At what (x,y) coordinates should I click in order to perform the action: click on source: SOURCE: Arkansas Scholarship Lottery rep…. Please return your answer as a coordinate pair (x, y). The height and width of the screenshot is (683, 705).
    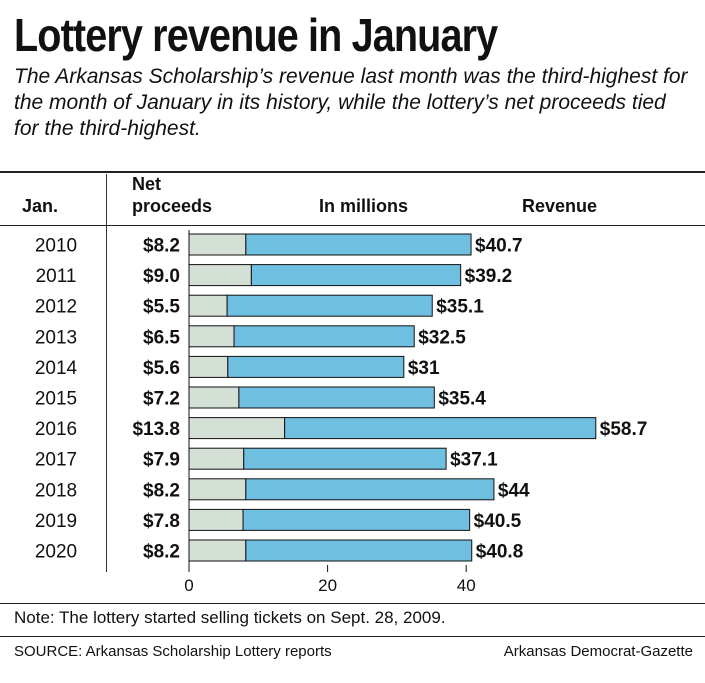
    Looking at the image, I should click on (173, 651).